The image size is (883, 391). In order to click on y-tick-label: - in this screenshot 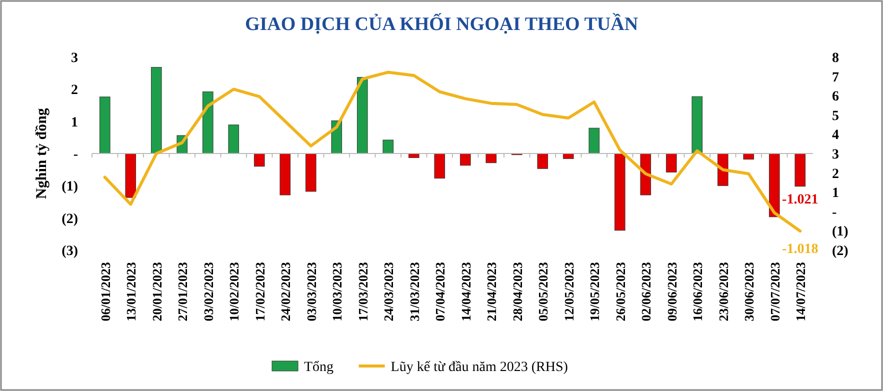, I will do `click(75, 155)`.